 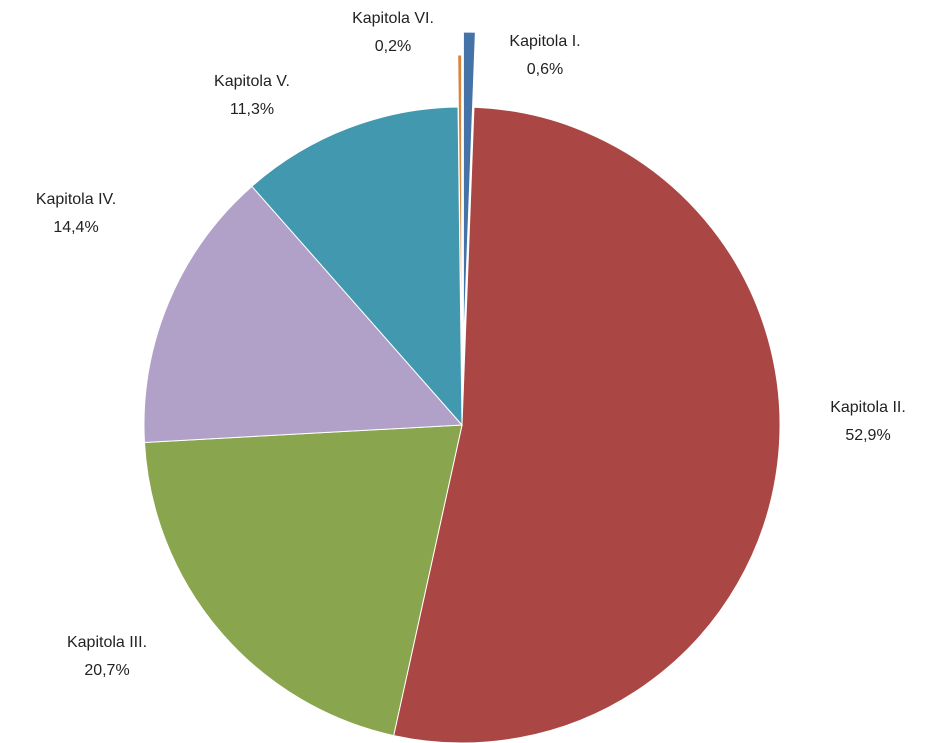 I want to click on slice-category-label: Kapitola I., so click(x=544, y=41).